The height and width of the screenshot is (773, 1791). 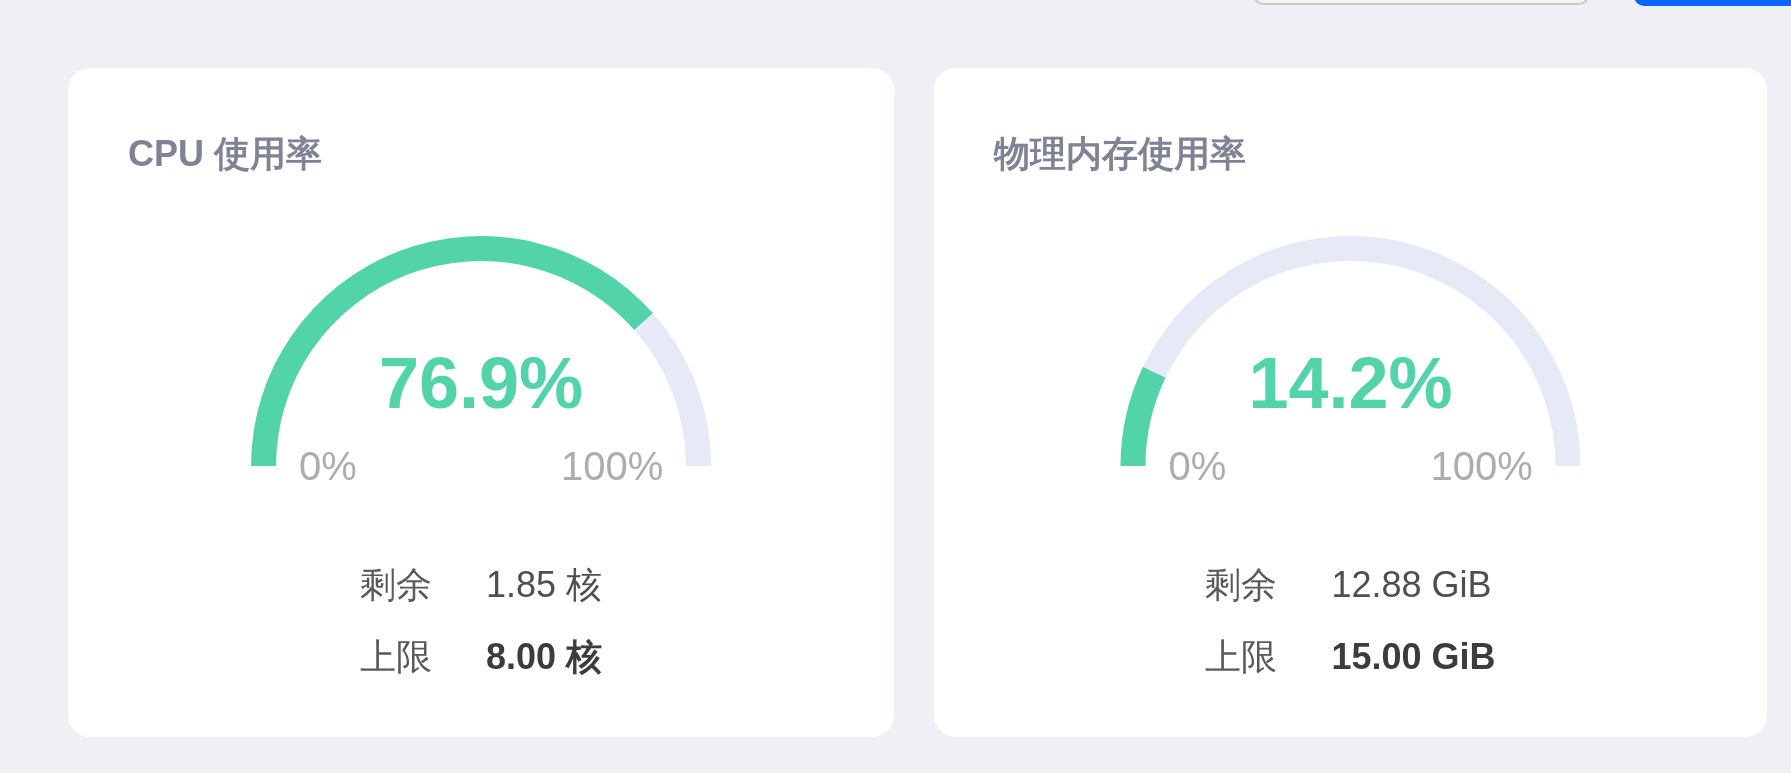 I want to click on text: 15.00 GiB, so click(x=1413, y=657).